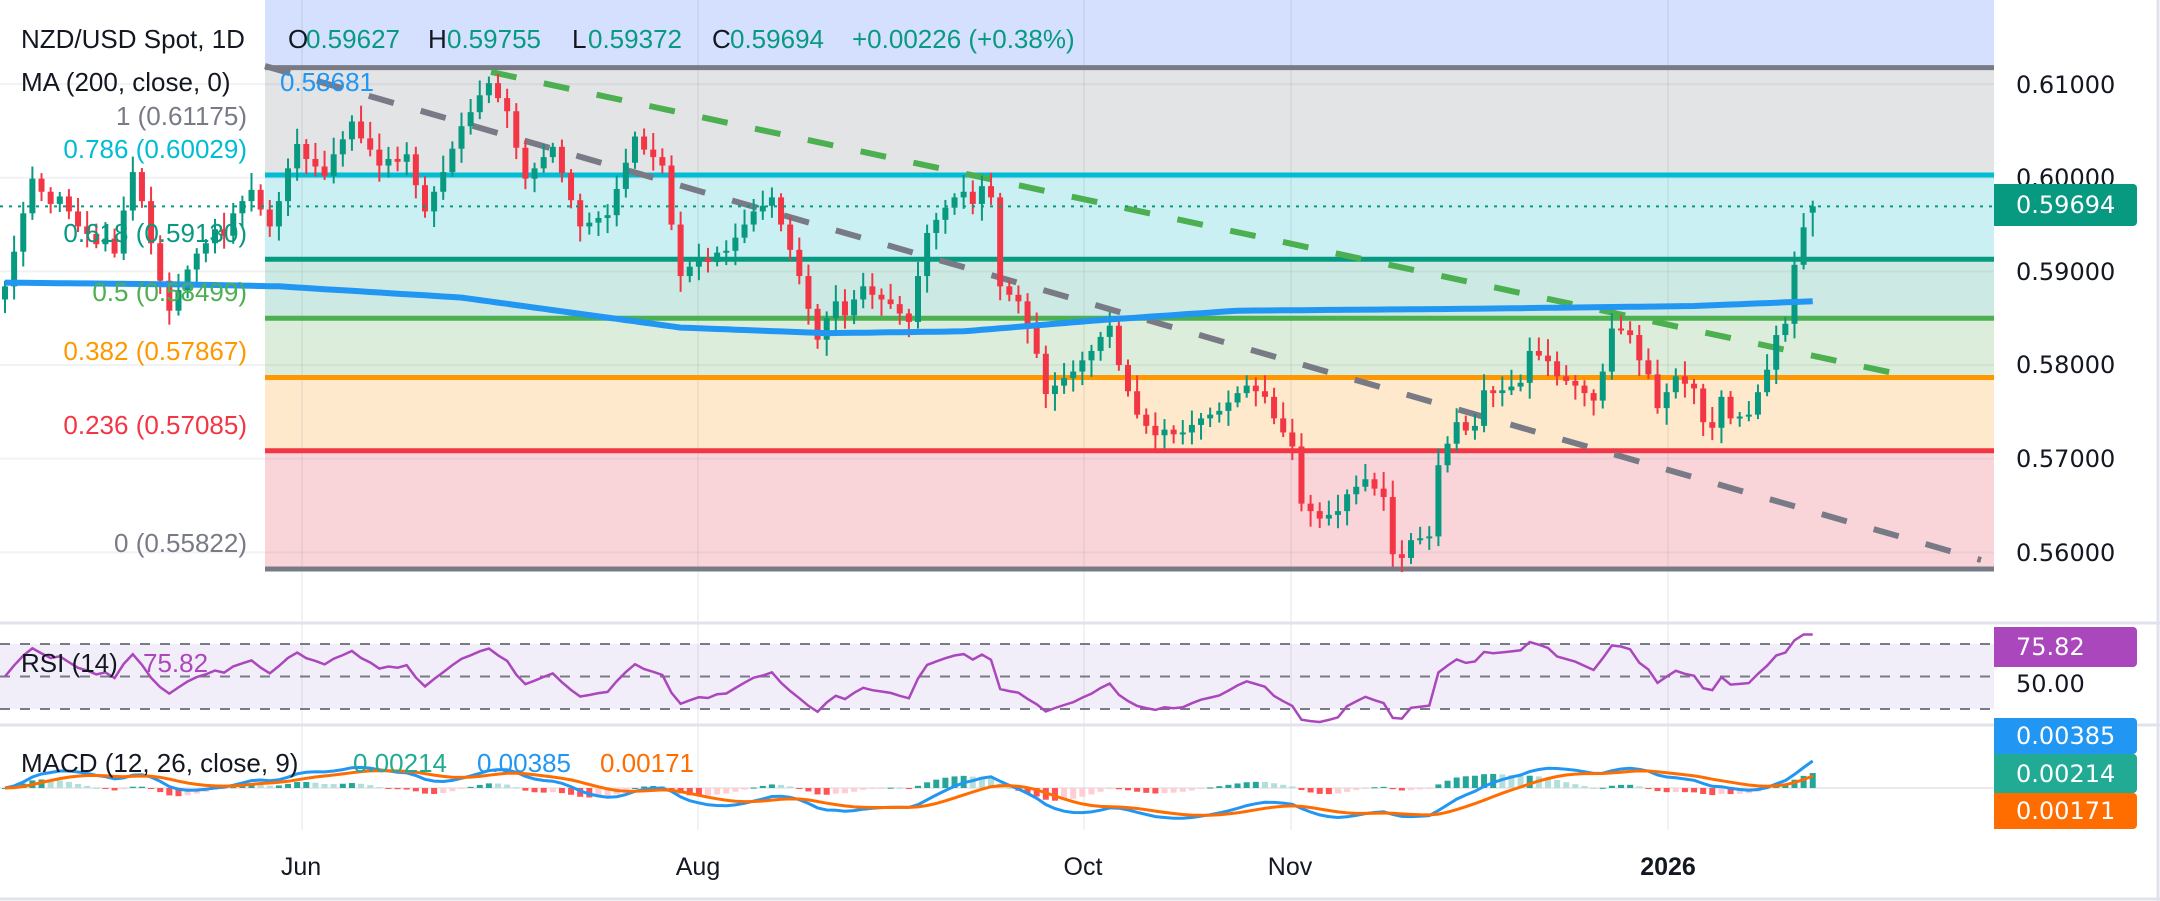 The height and width of the screenshot is (901, 2160). I want to click on rsi-legend-label: RSI (14), so click(69, 663).